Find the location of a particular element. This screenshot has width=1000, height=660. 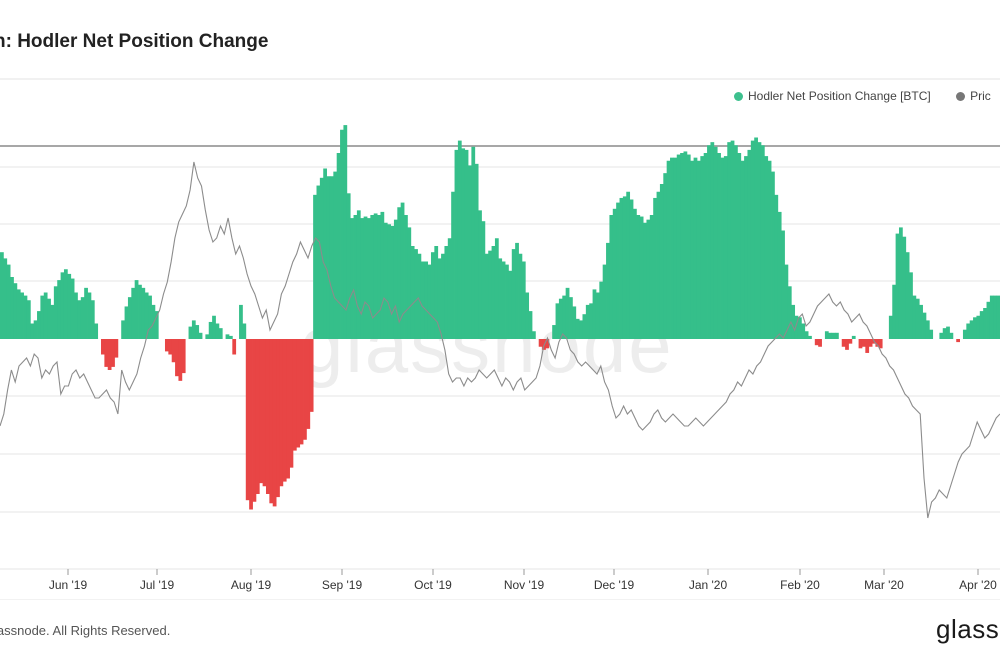

x-tick-label: Apr '20 is located at coordinates (978, 585).